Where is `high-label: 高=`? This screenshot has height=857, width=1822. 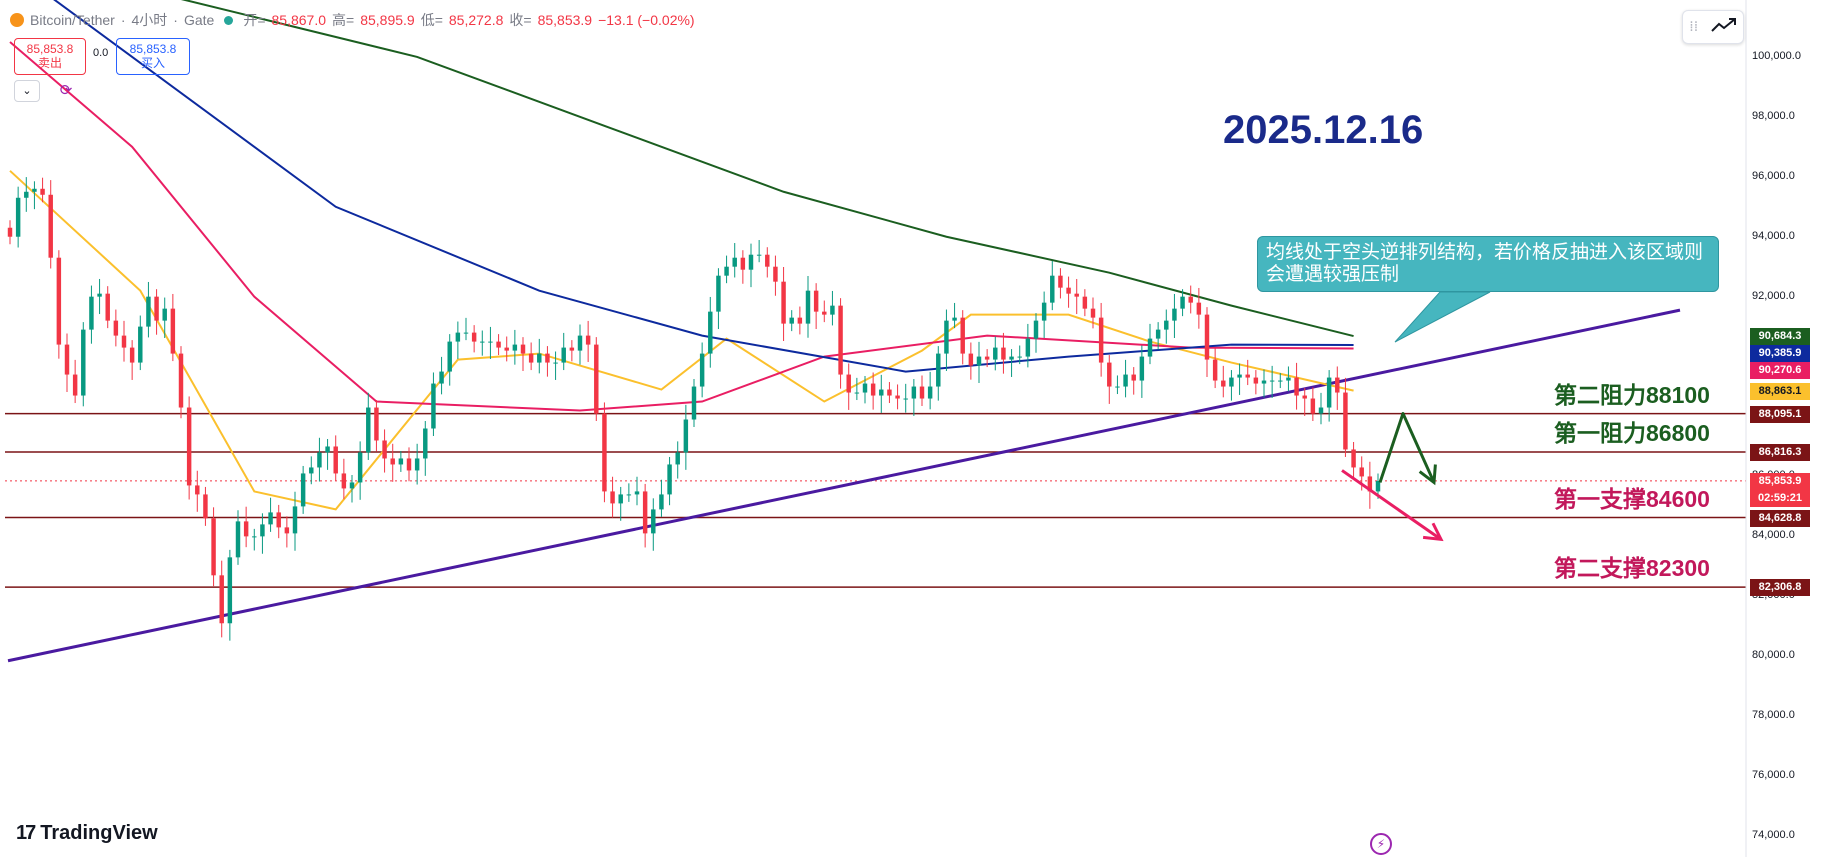
high-label: 高= is located at coordinates (343, 20).